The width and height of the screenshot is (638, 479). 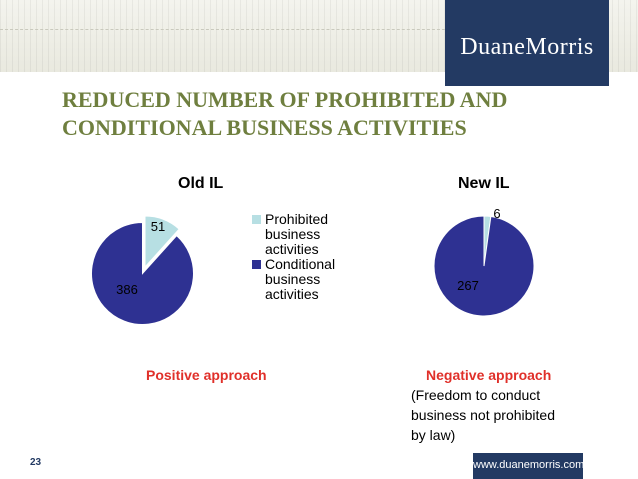 What do you see at coordinates (433, 435) in the screenshot?
I see `negative-note-line-3: by law)` at bounding box center [433, 435].